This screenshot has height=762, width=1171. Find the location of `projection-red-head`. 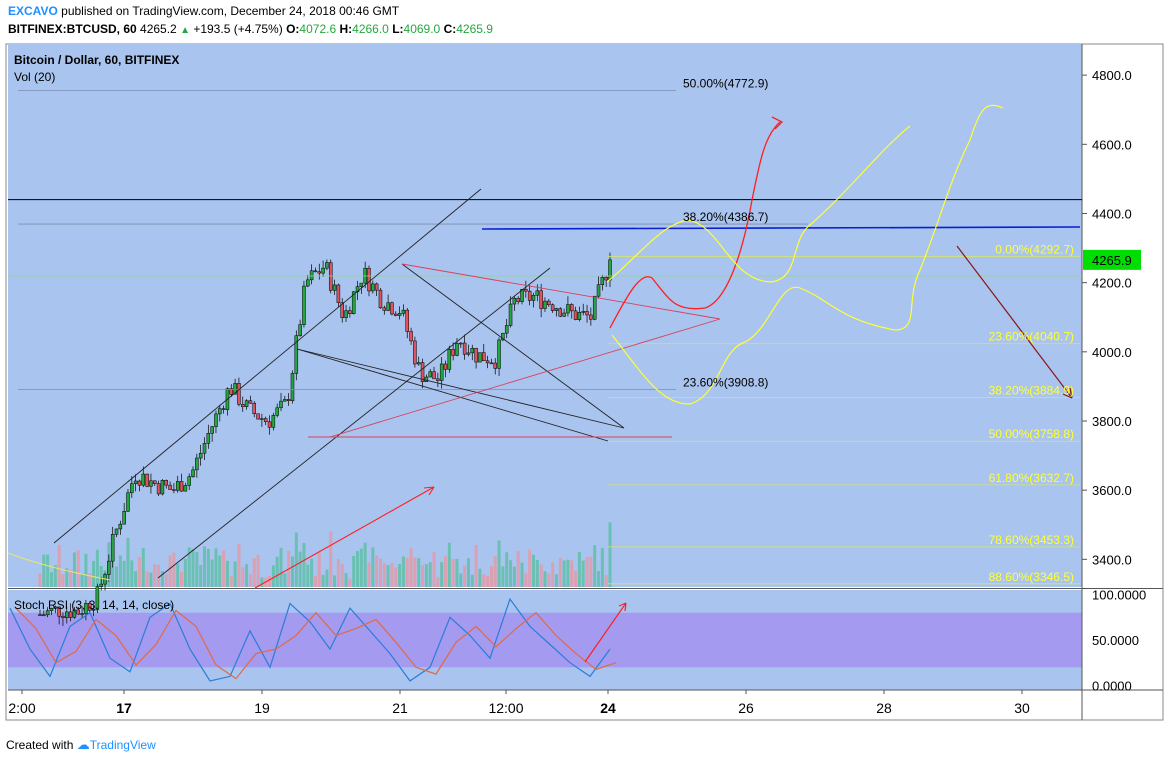

projection-red-head is located at coordinates (777, 123).